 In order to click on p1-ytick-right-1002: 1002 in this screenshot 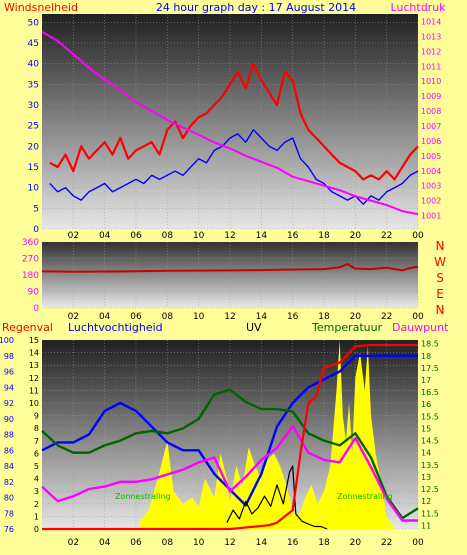, I will do `click(431, 201)`.